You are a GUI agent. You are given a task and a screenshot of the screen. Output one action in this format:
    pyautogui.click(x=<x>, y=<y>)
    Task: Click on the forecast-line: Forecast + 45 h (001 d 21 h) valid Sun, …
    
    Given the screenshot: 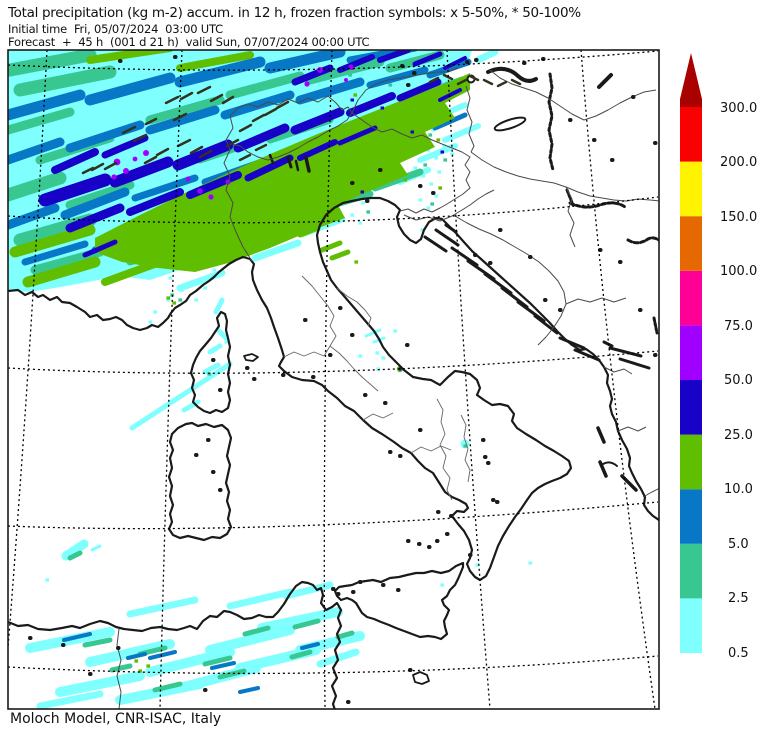 What is the action you would take?
    pyautogui.click(x=189, y=42)
    